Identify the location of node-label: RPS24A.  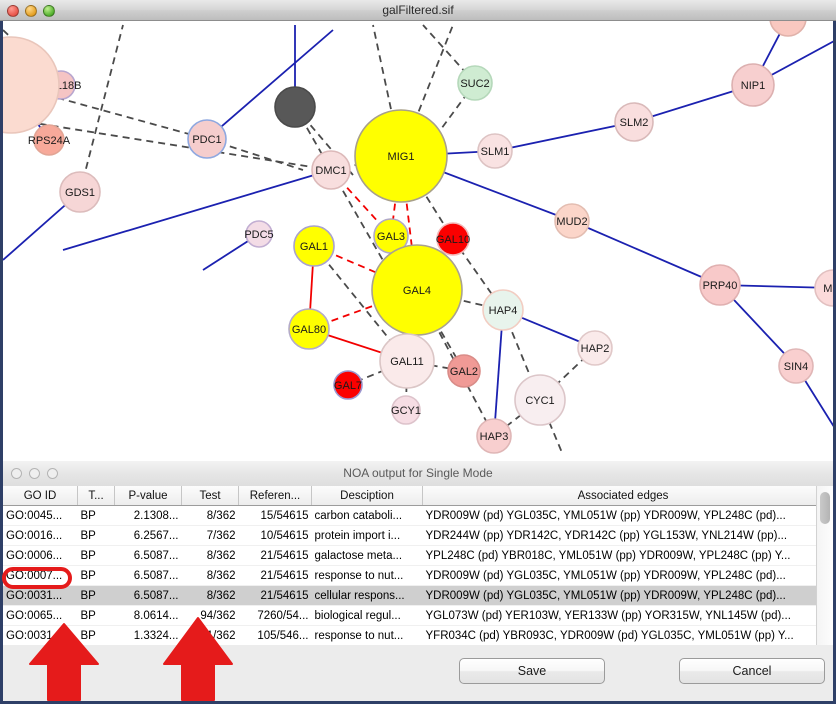
(49, 141).